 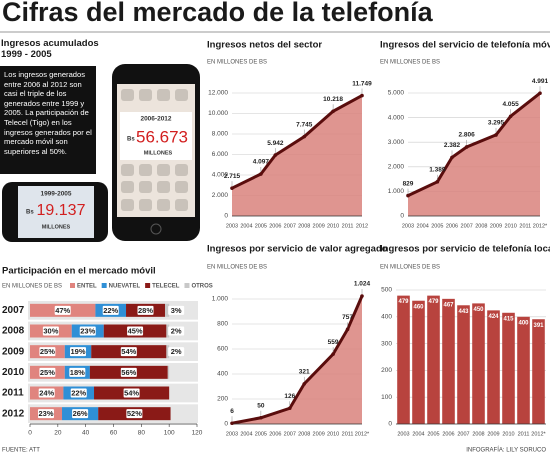 What do you see at coordinates (110, 310) in the screenshot?
I see `value-label: 22%` at bounding box center [110, 310].